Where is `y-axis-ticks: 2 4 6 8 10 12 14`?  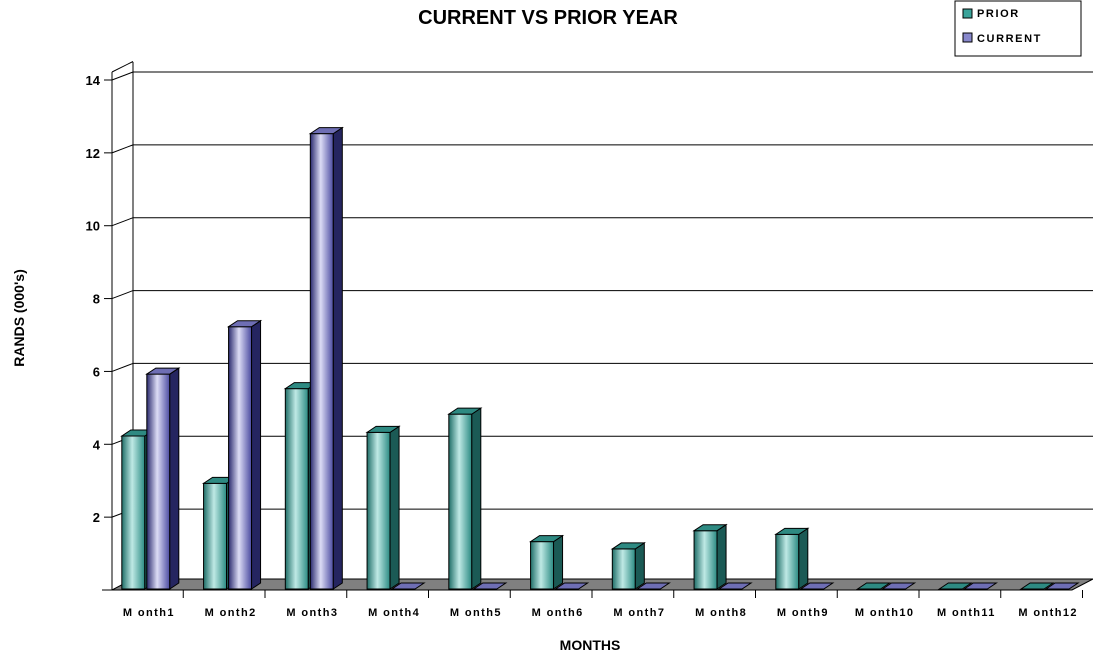
y-axis-ticks: 2 4 6 8 10 12 14 is located at coordinates (99, 299).